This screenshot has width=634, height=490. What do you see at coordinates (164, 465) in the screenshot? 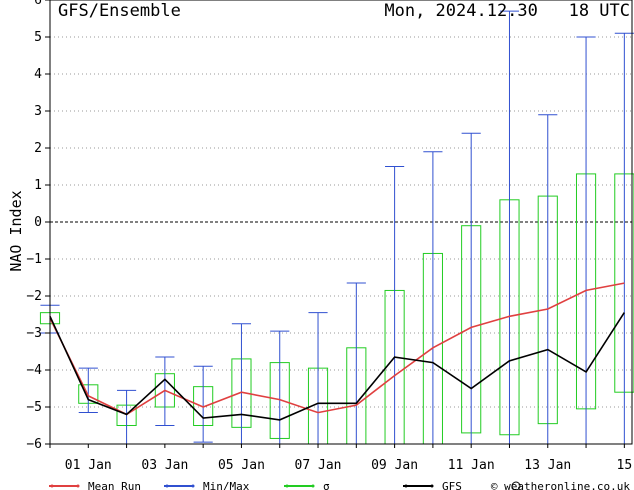
I see `x-tick-label: 03 Jan` at bounding box center [164, 465].